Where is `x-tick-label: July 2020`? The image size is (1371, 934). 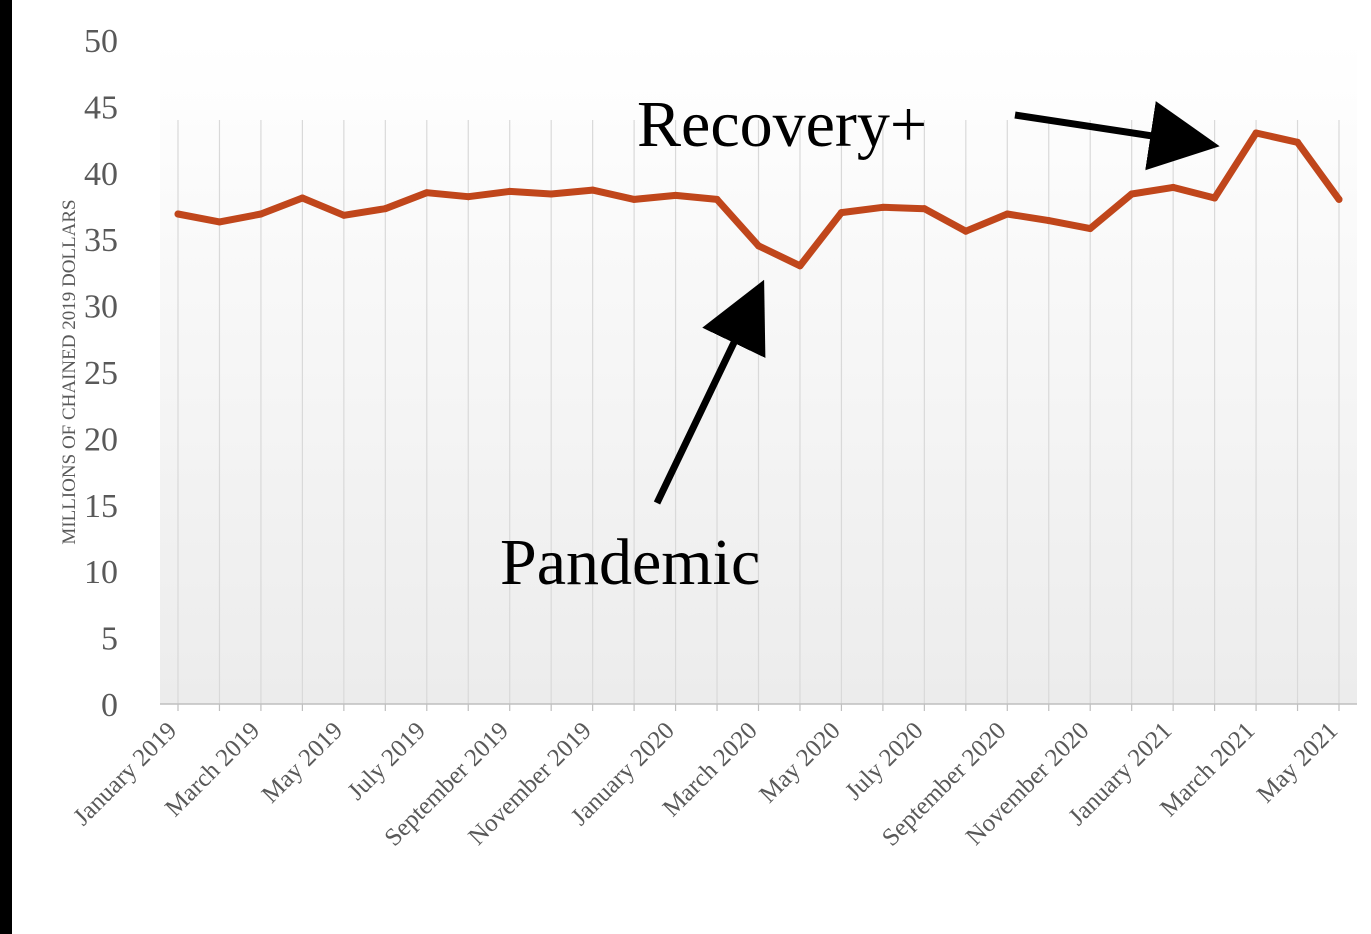
x-tick-label: July 2020 is located at coordinates (884, 761).